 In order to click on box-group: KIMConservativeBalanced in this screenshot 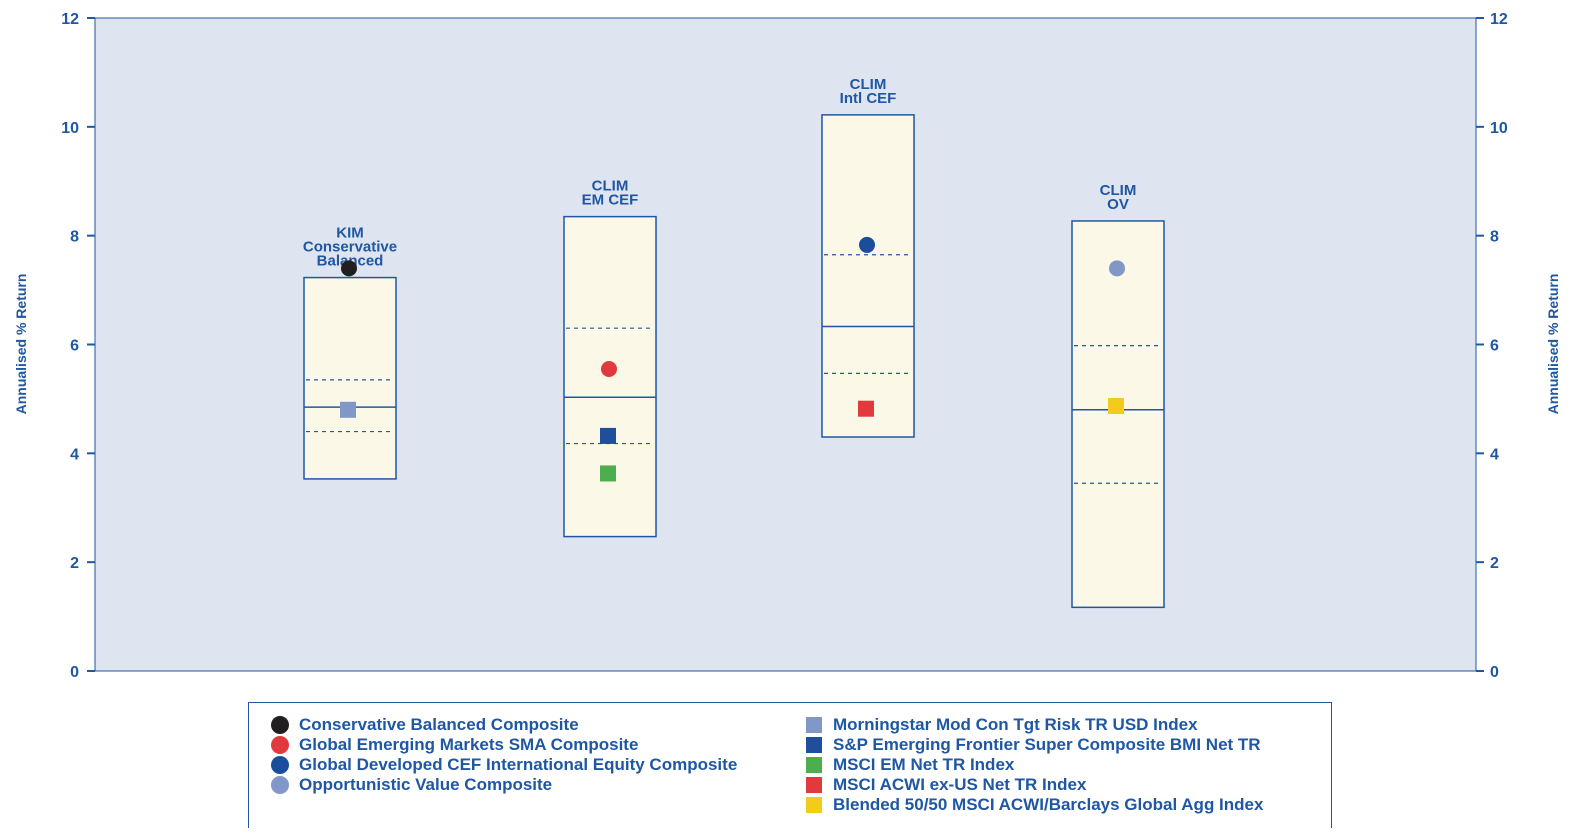, I will do `click(350, 352)`.